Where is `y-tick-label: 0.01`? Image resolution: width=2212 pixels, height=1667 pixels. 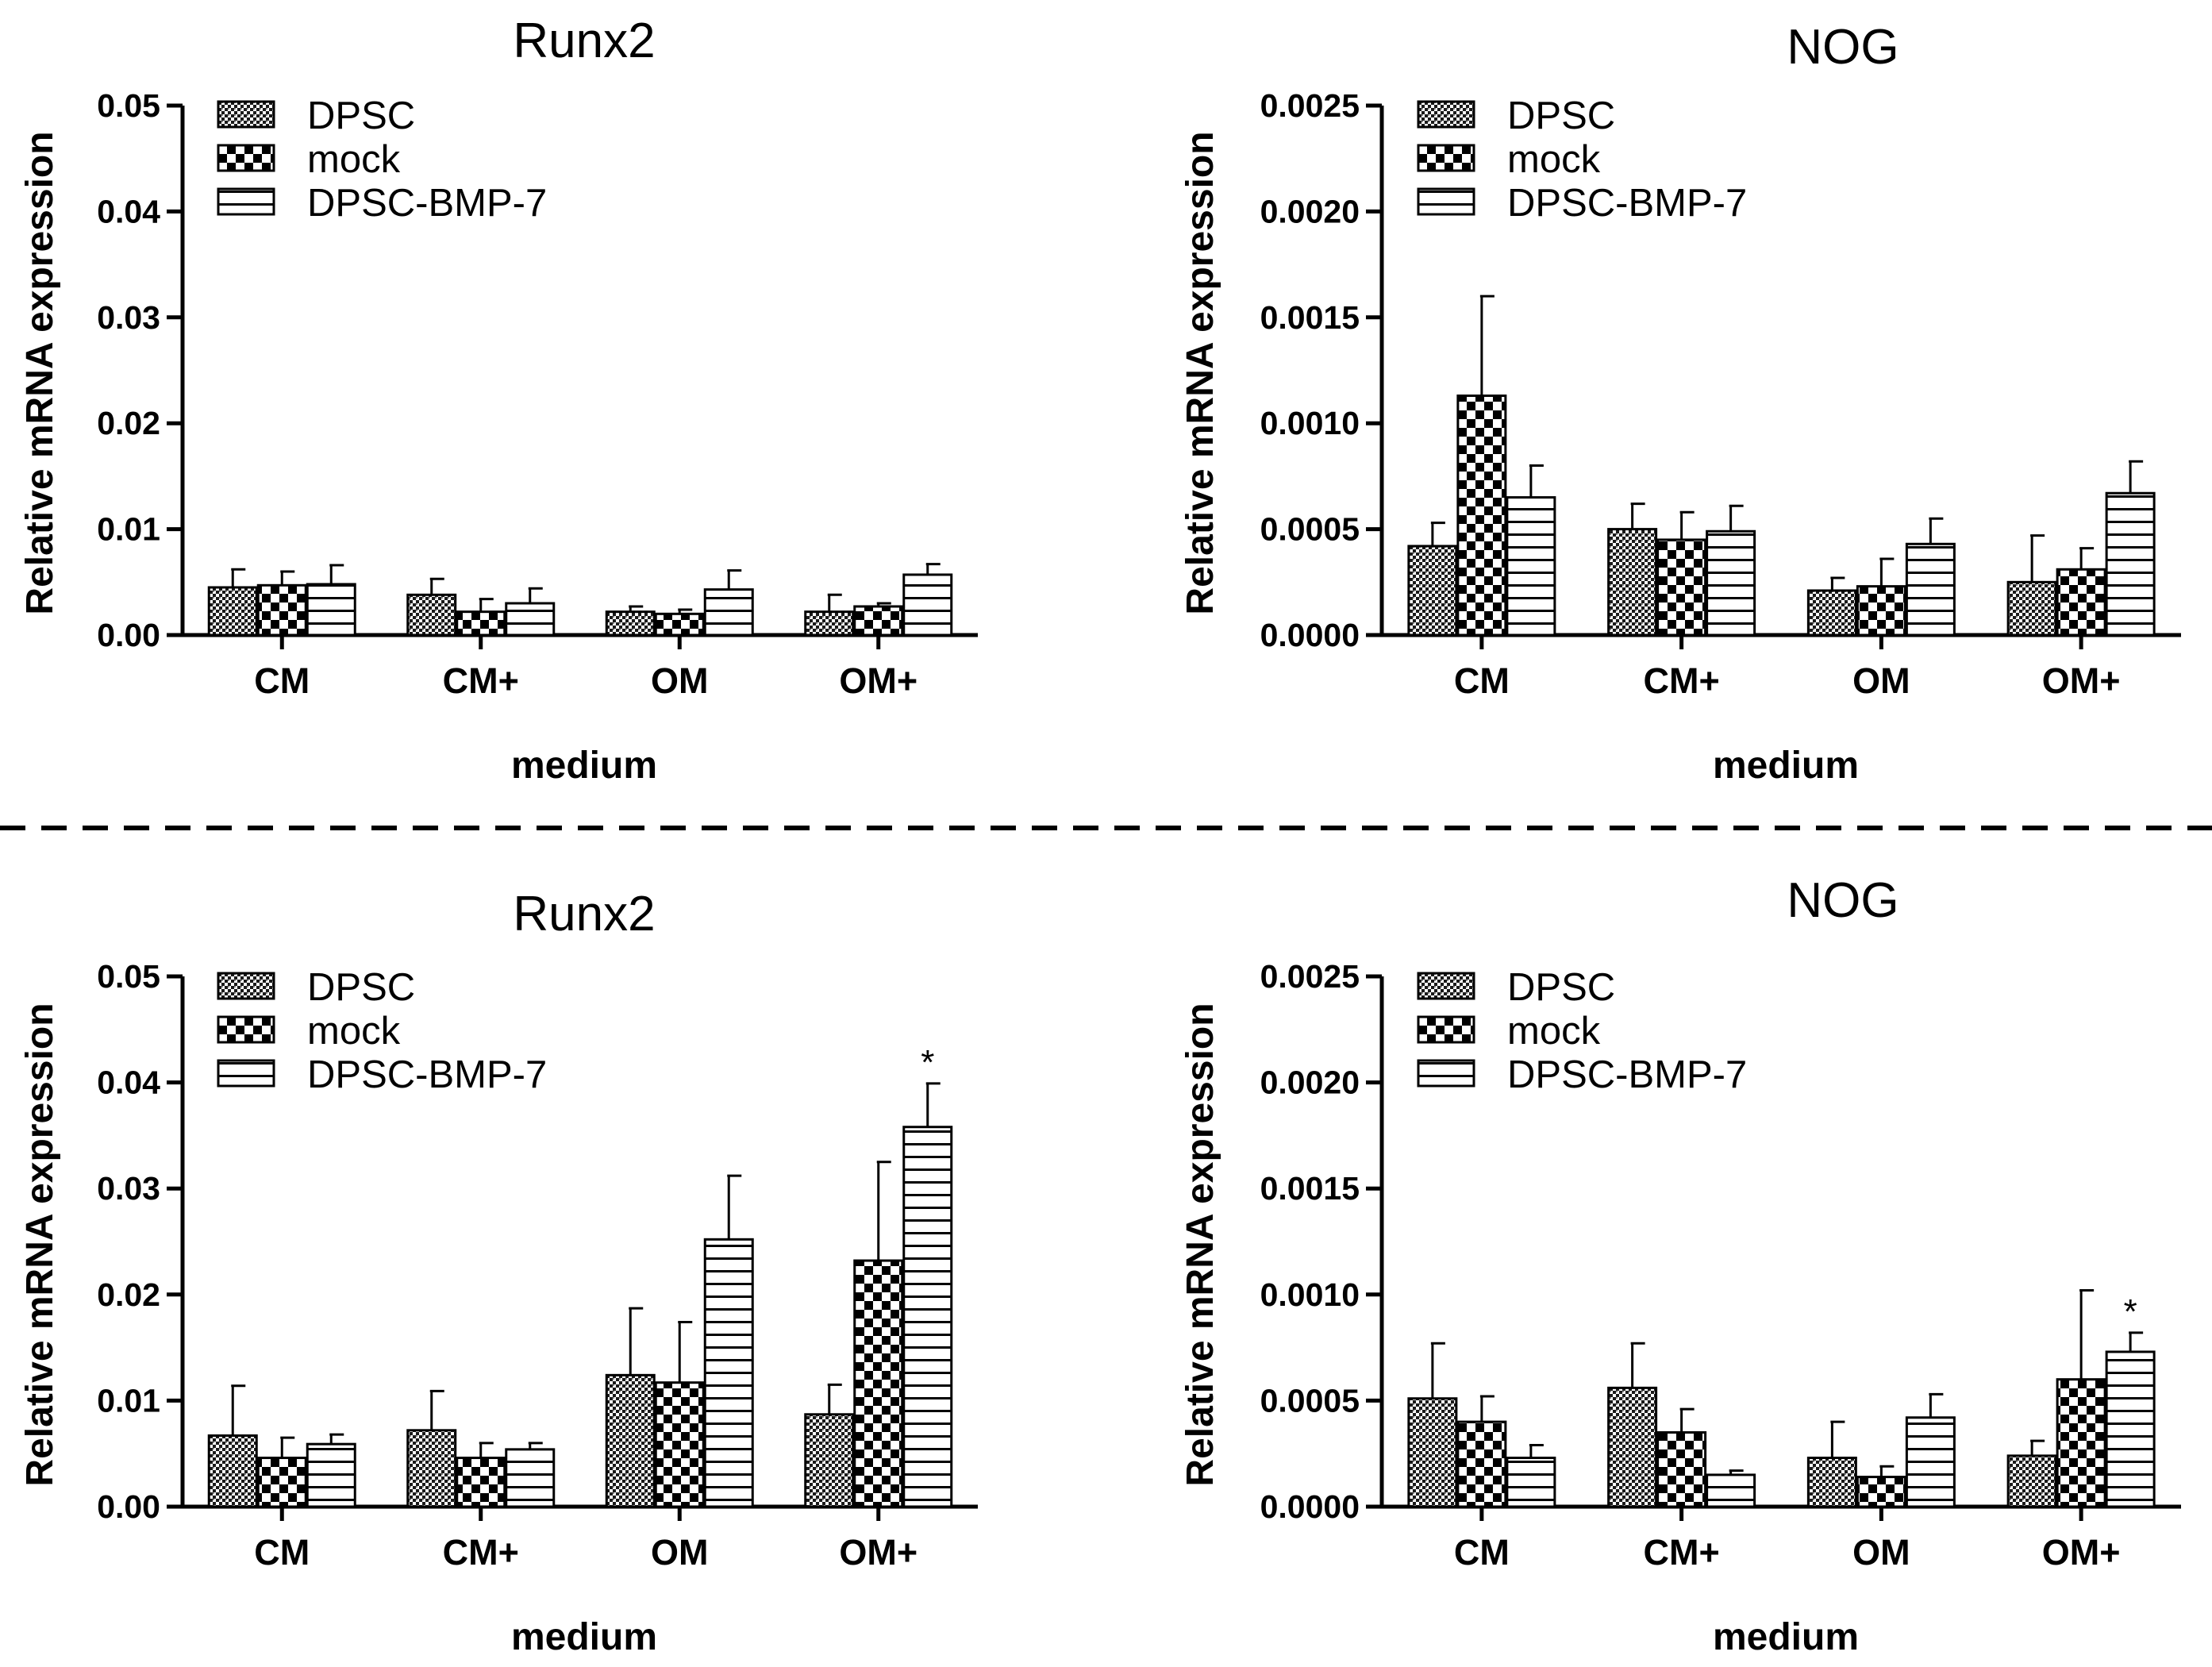 y-tick-label: 0.01 is located at coordinates (128, 1401).